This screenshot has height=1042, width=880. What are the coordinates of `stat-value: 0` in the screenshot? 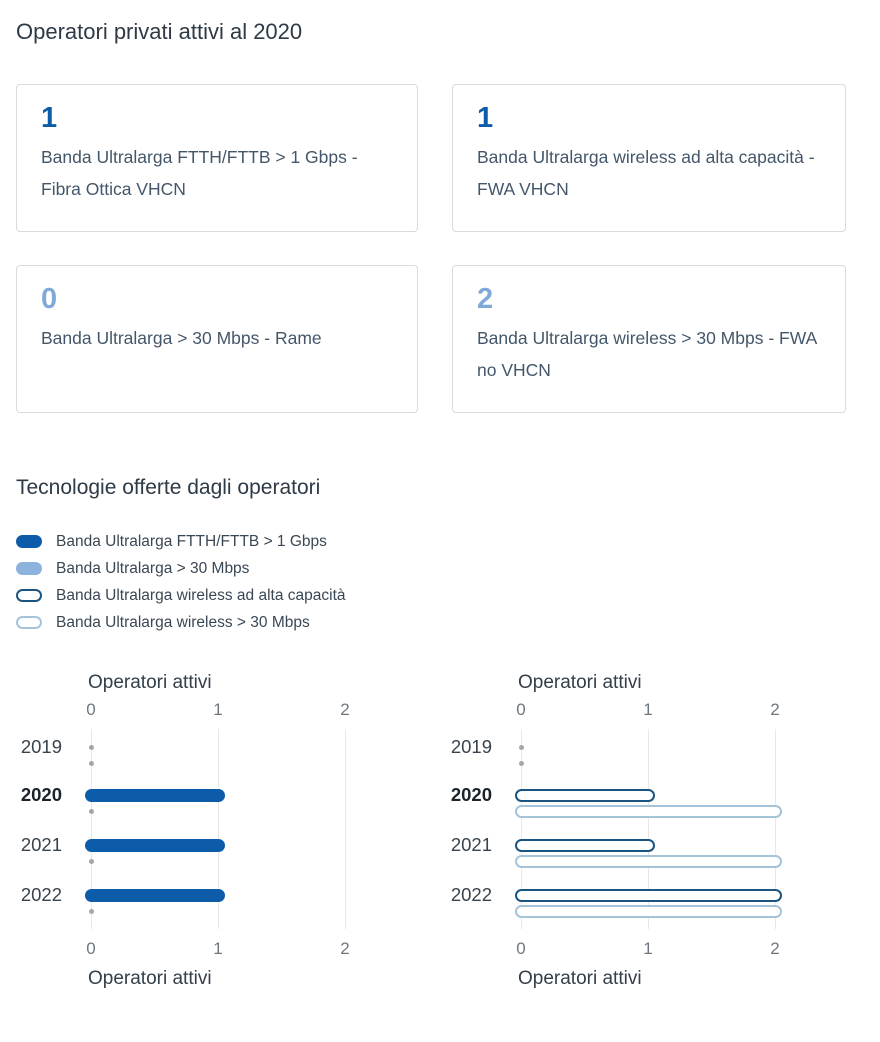 It's located at (49, 299).